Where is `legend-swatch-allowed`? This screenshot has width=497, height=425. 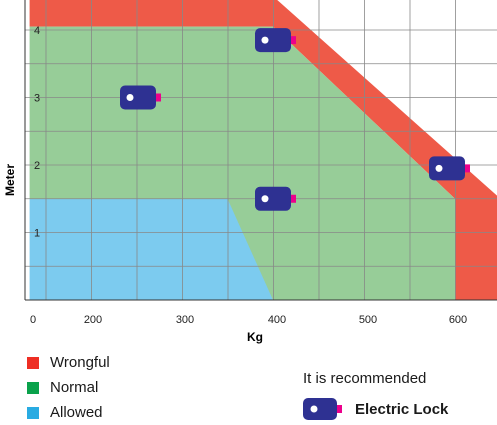
legend-swatch-allowed is located at coordinates (33, 413).